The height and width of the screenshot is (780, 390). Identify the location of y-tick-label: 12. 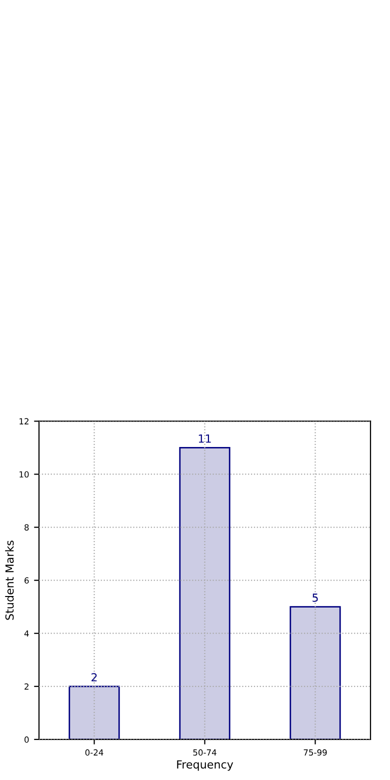
(24, 421).